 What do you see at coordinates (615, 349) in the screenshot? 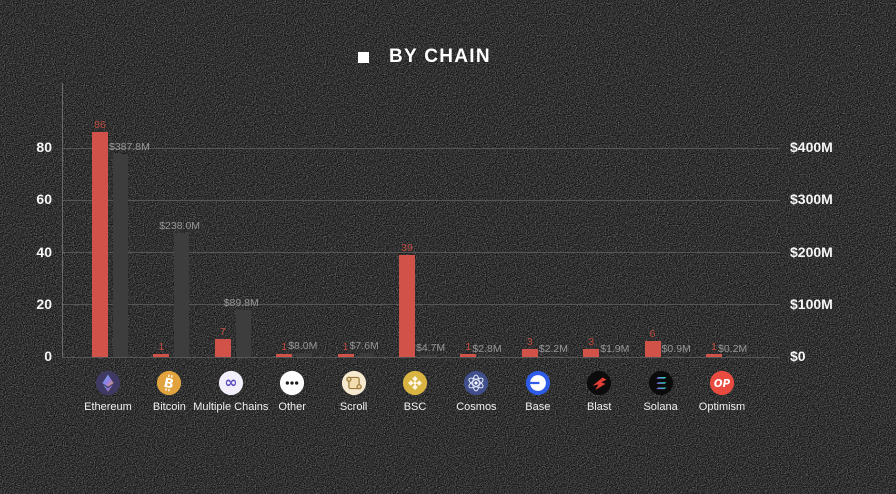
I see `bar-amount-label-blast: $1.9M` at bounding box center [615, 349].